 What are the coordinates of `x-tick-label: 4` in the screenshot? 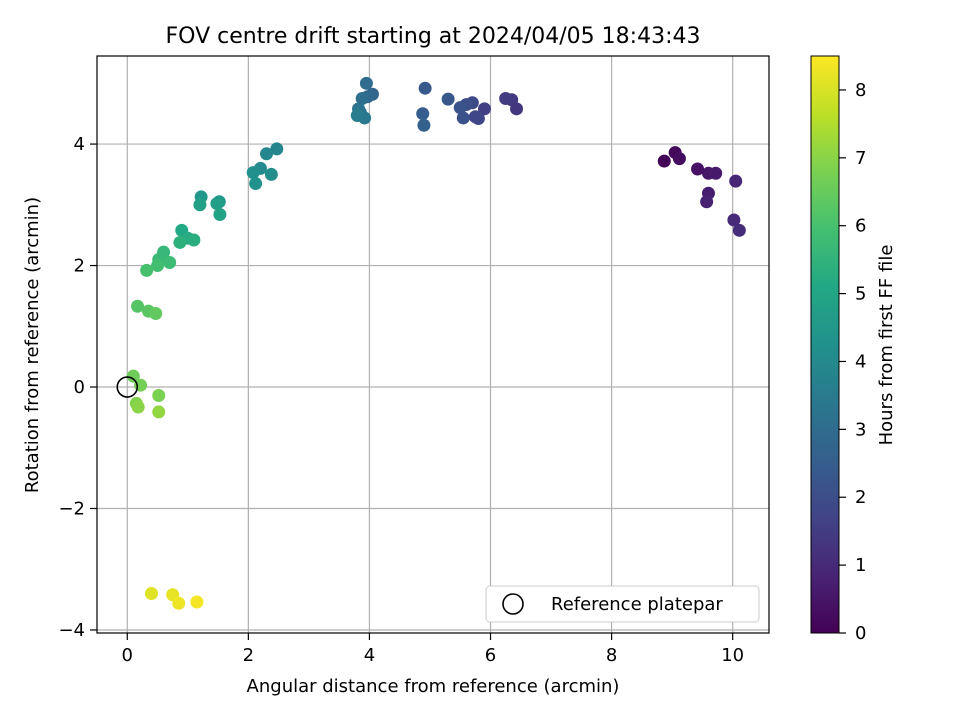 It's located at (369, 655).